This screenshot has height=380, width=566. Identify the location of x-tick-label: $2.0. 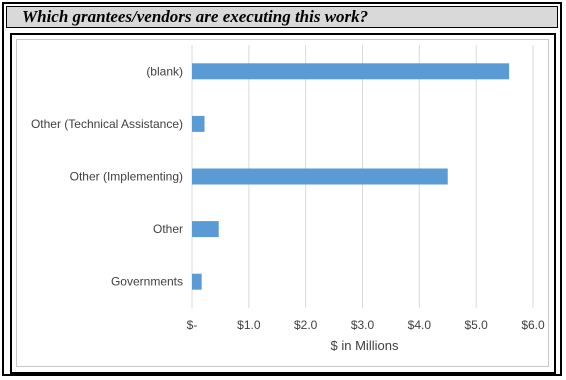
(306, 325).